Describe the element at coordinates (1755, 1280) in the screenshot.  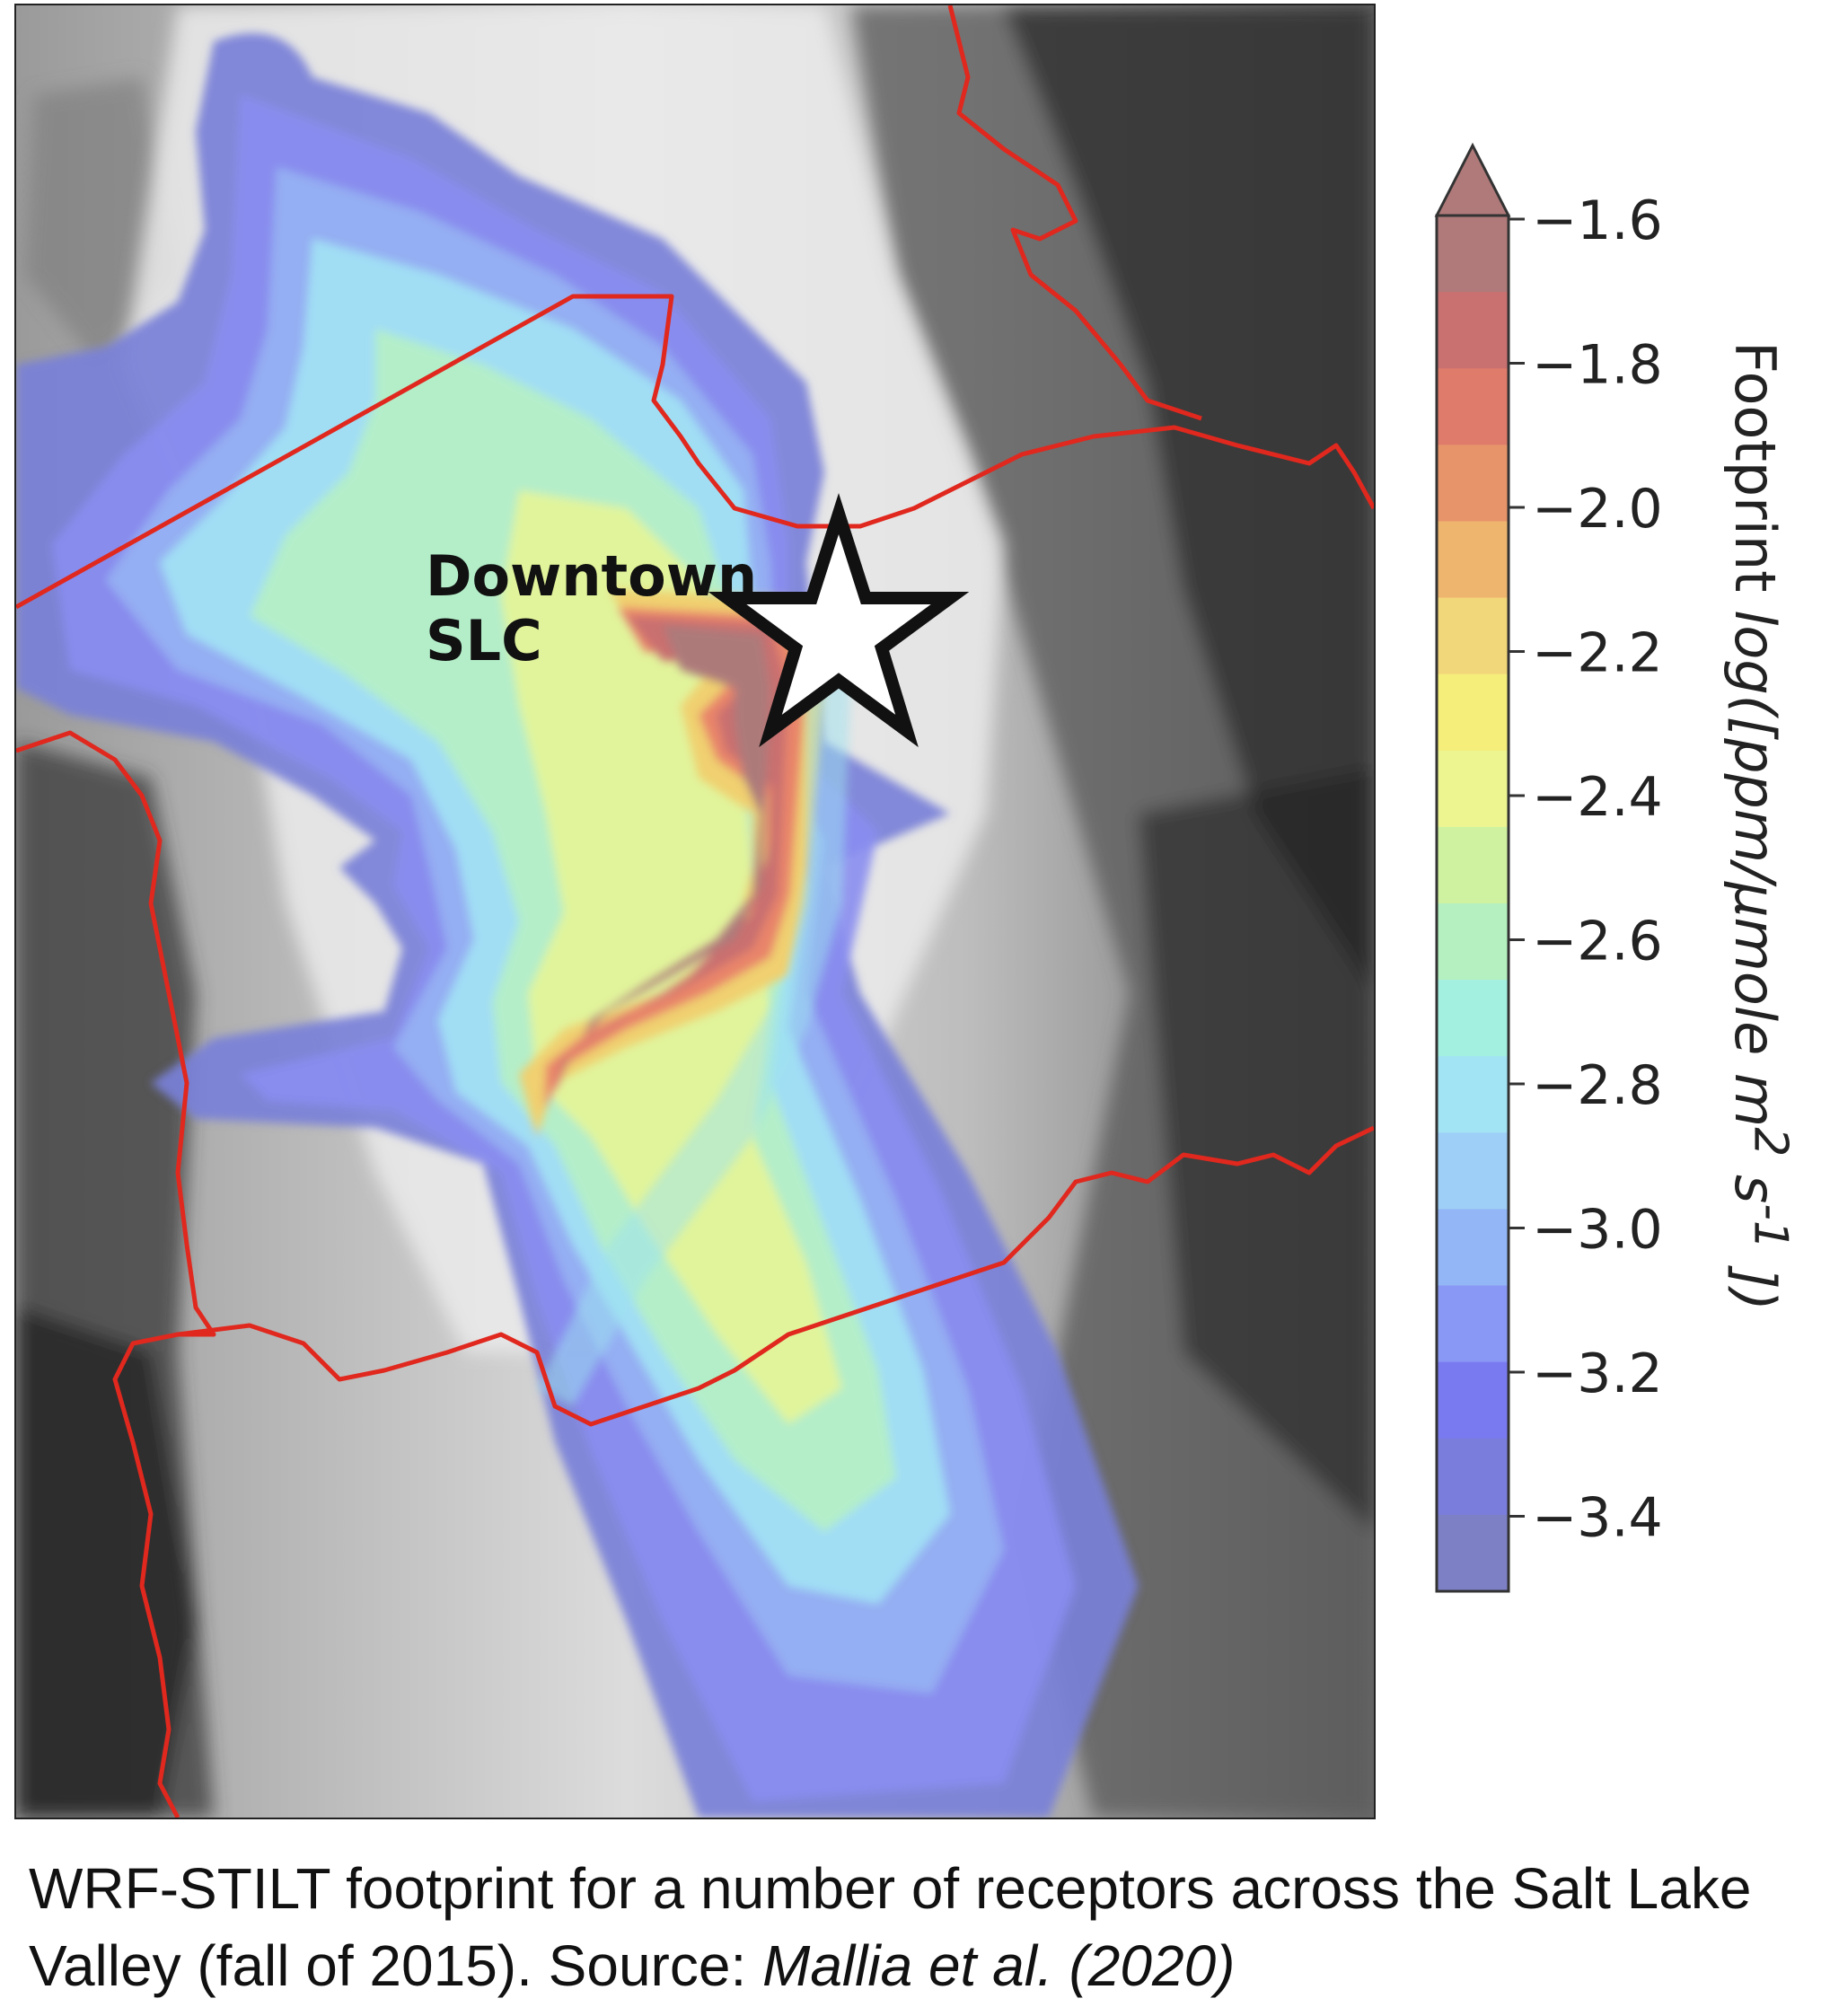
I see `colorbar-title-end: ])` at that location.